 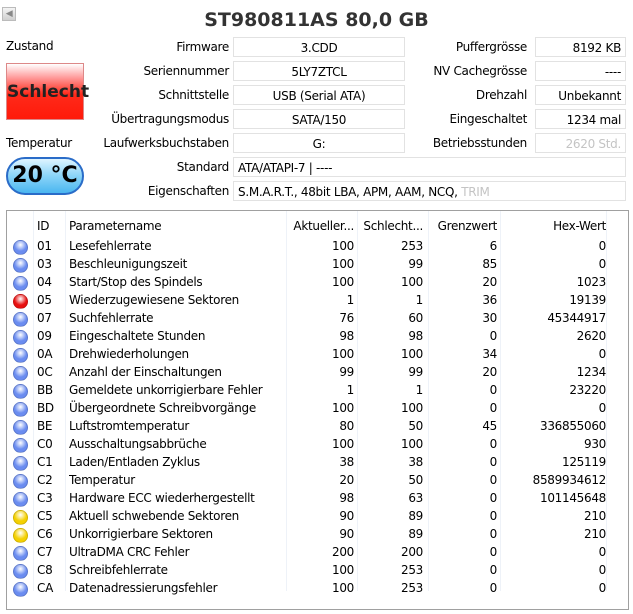 I want to click on cell-threshold: 20, so click(x=489, y=372).